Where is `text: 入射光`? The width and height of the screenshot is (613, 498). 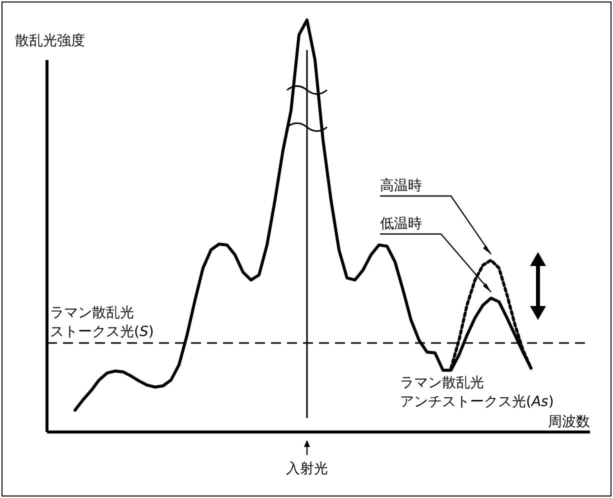 text: 入射光 is located at coordinates (307, 469).